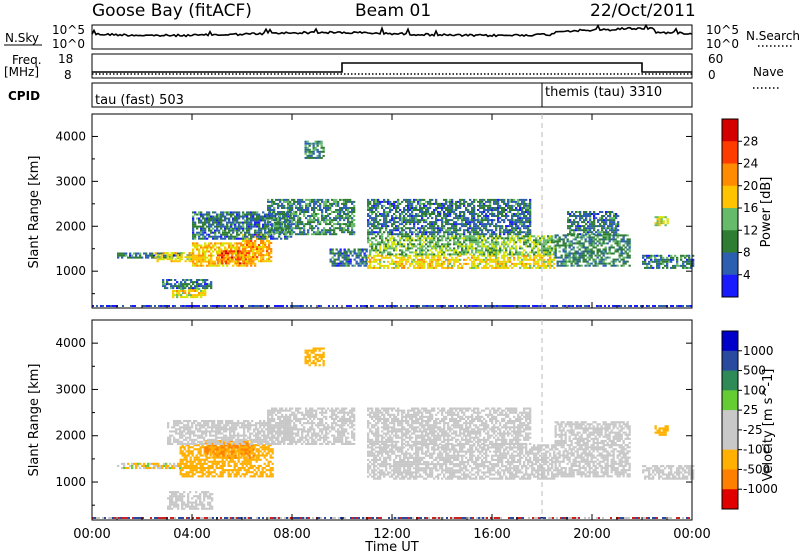 The image size is (800, 554). I want to click on frequency-panel-frame, so click(392, 66).